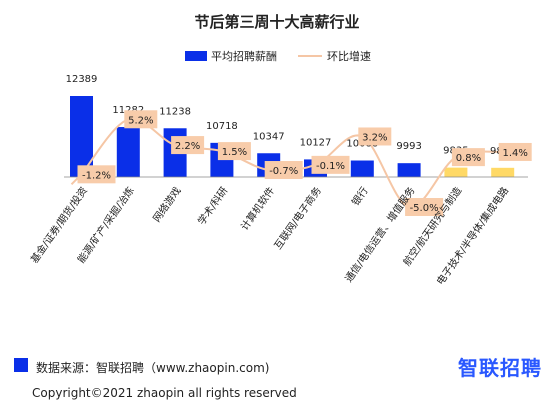  I want to click on category-label: 学术/科研, so click(213, 205).